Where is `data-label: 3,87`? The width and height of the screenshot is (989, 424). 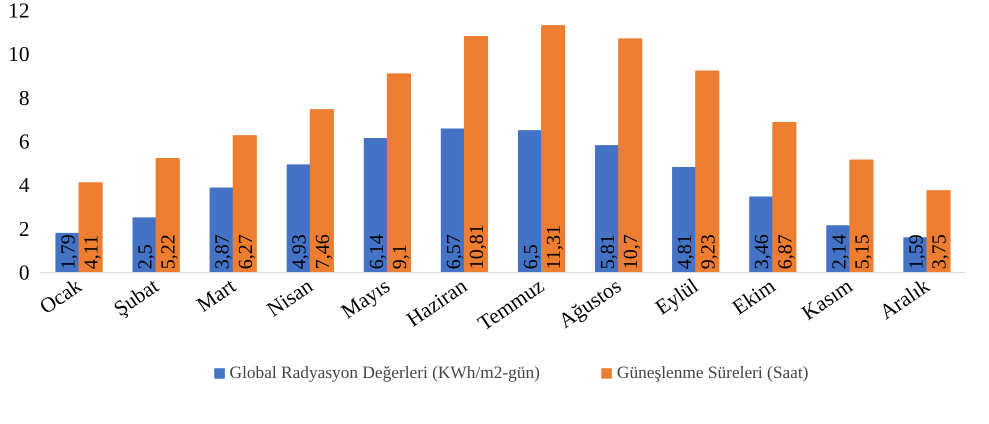 data-label: 3,87 is located at coordinates (223, 252).